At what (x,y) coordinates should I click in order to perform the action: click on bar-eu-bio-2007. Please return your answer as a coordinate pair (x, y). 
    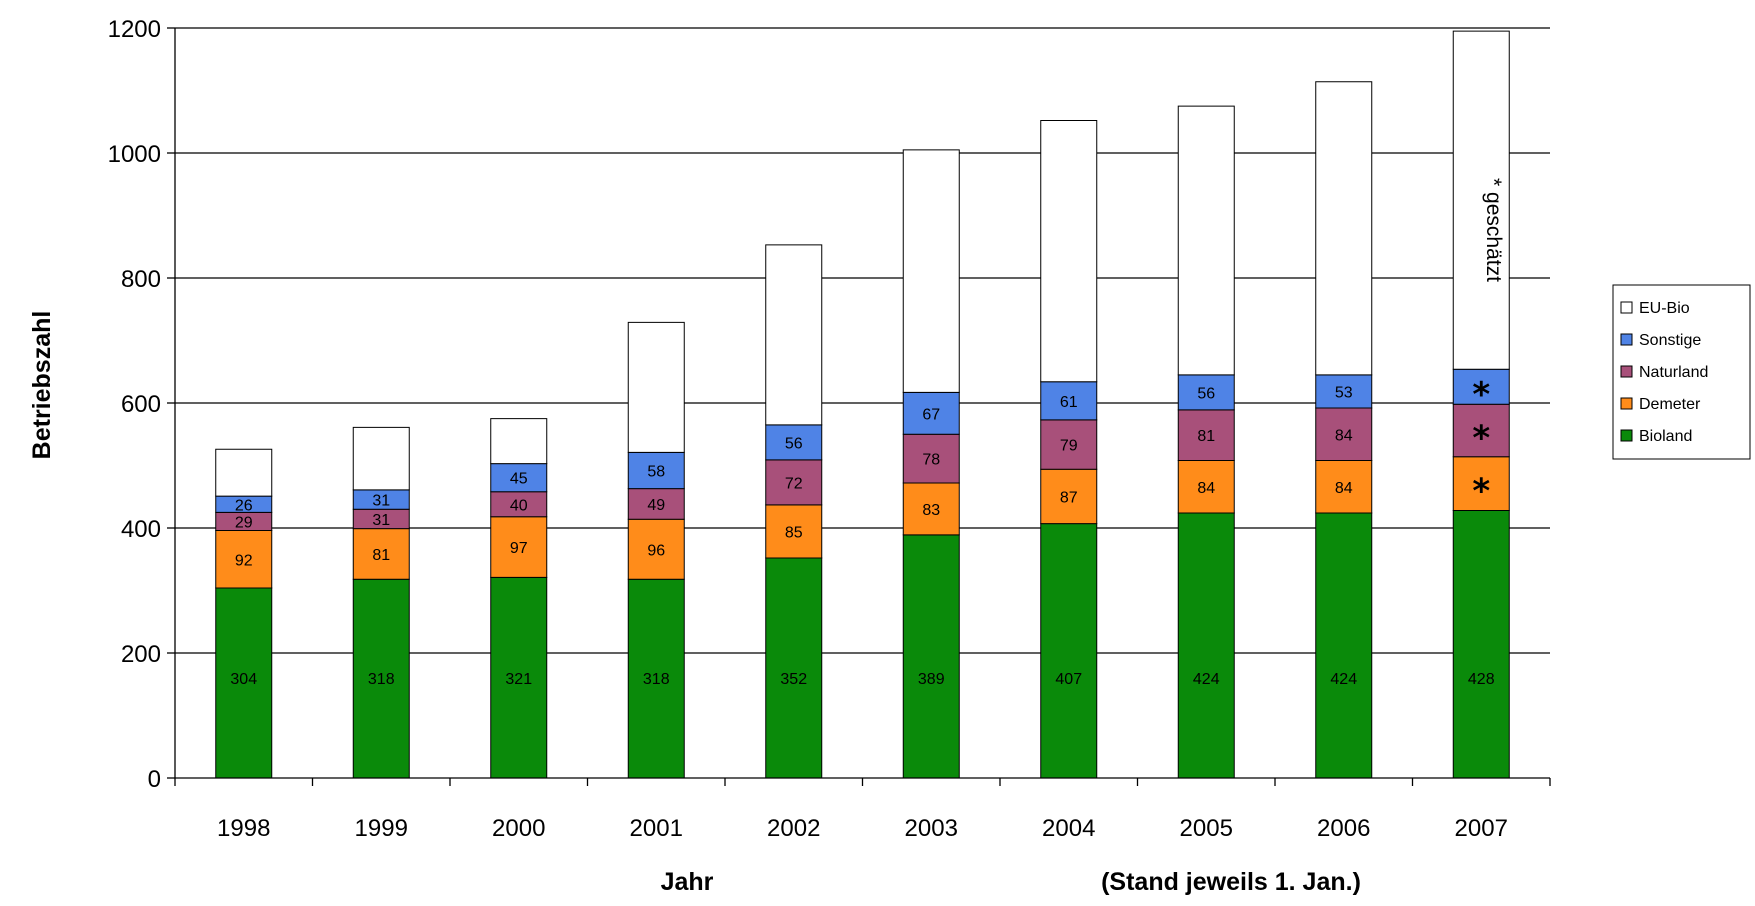
    Looking at the image, I should click on (1481, 200).